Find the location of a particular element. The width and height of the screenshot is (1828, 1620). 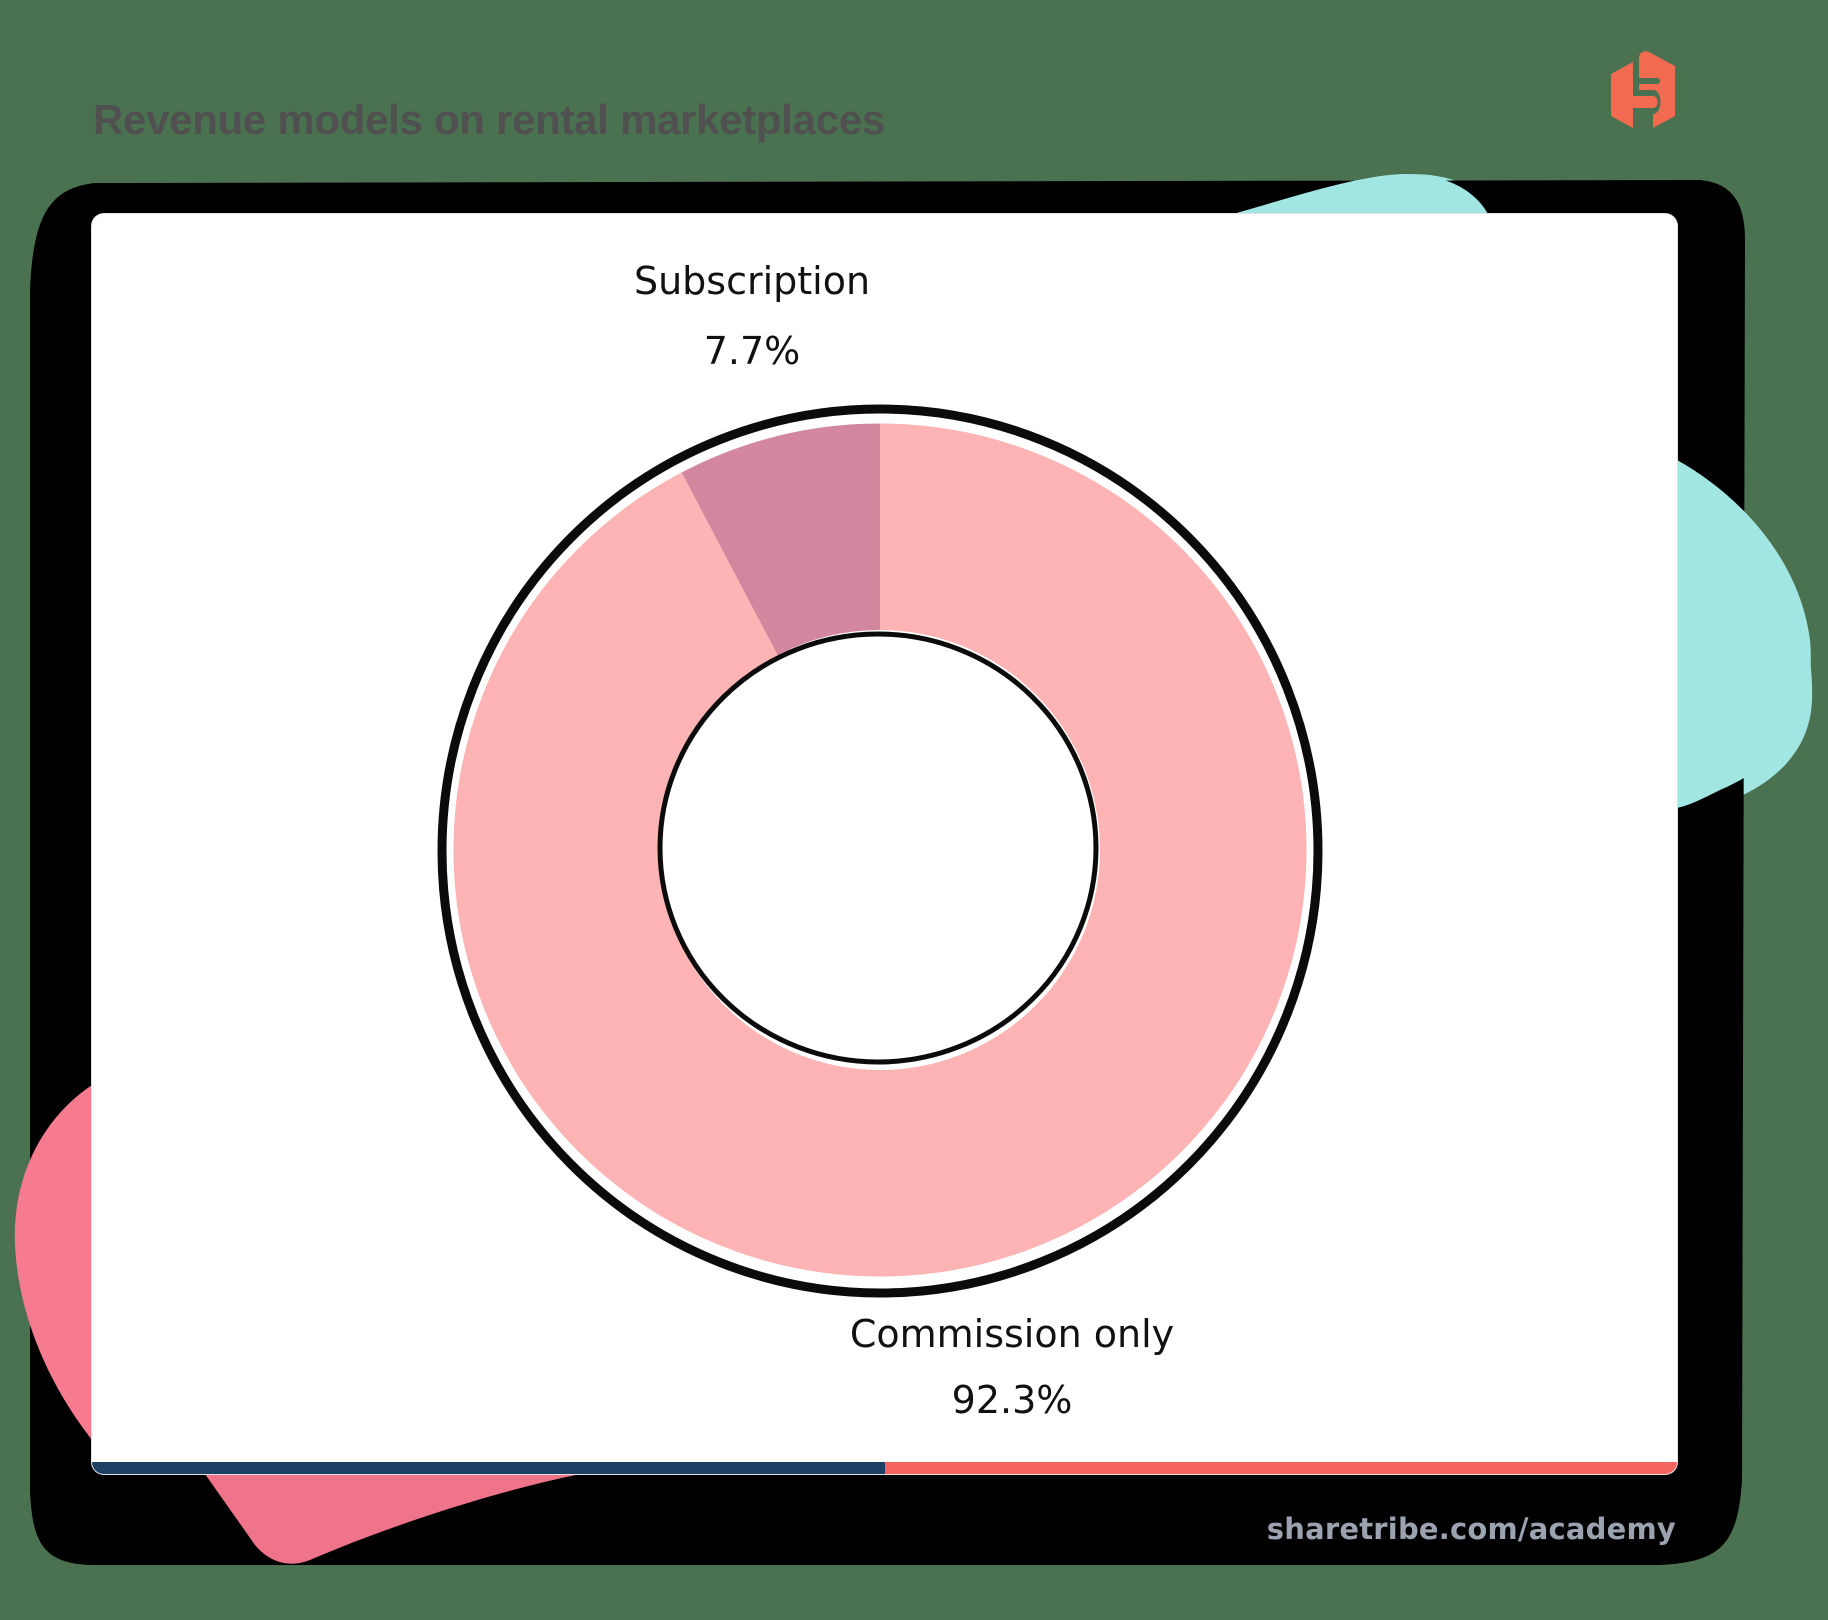

donut-slice-subscription is located at coordinates (780, 539).